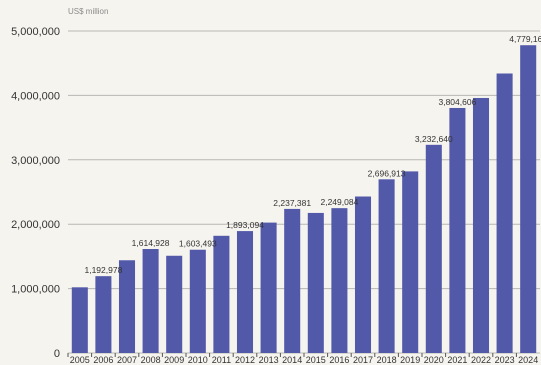 The image size is (541, 365). Describe the element at coordinates (88, 11) in the screenshot. I see `unit-label: US$ million` at that location.